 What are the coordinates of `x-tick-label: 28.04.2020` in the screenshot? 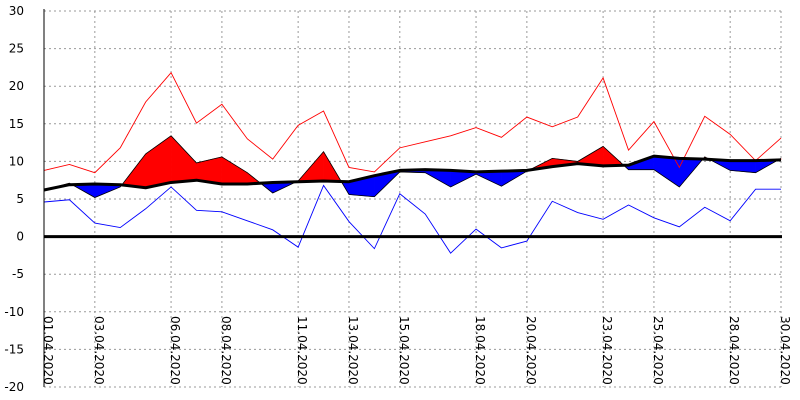 It's located at (734, 350).